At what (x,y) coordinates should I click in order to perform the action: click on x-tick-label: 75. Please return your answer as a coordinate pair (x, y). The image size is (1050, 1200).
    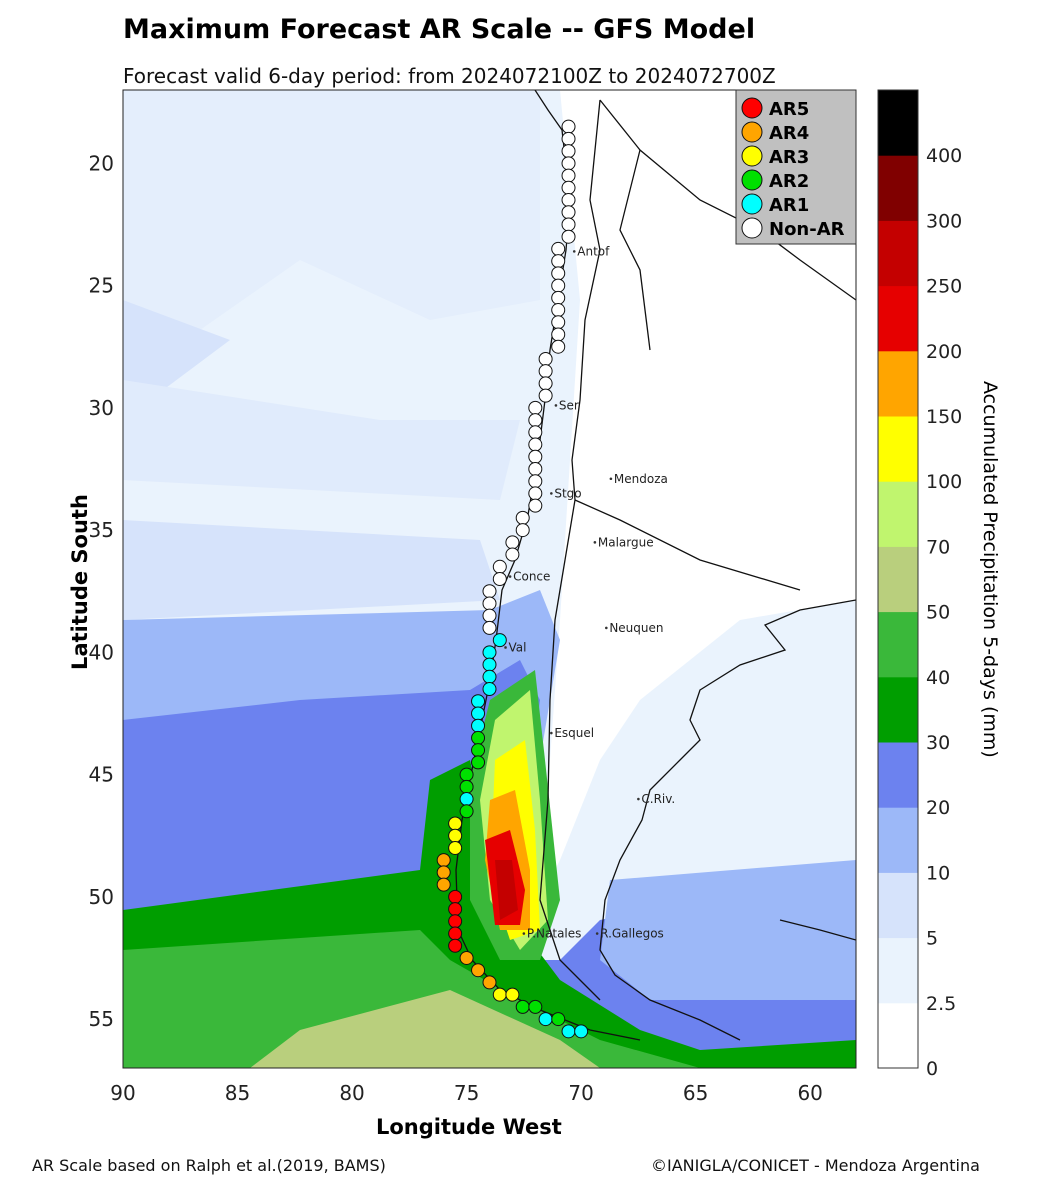
    Looking at the image, I should click on (466, 1093).